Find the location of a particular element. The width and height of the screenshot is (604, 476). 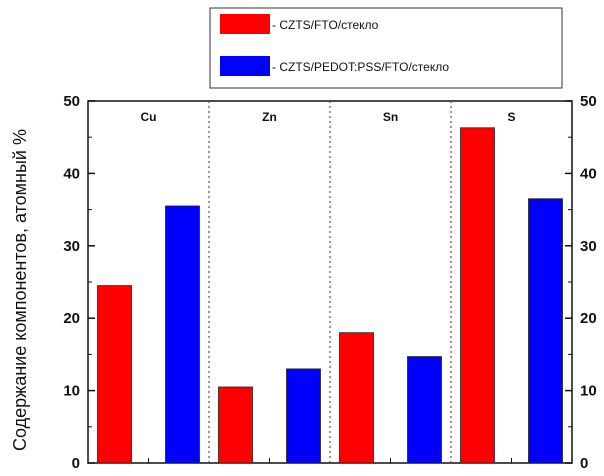

right-tick-label: 20 is located at coordinates (588, 318).